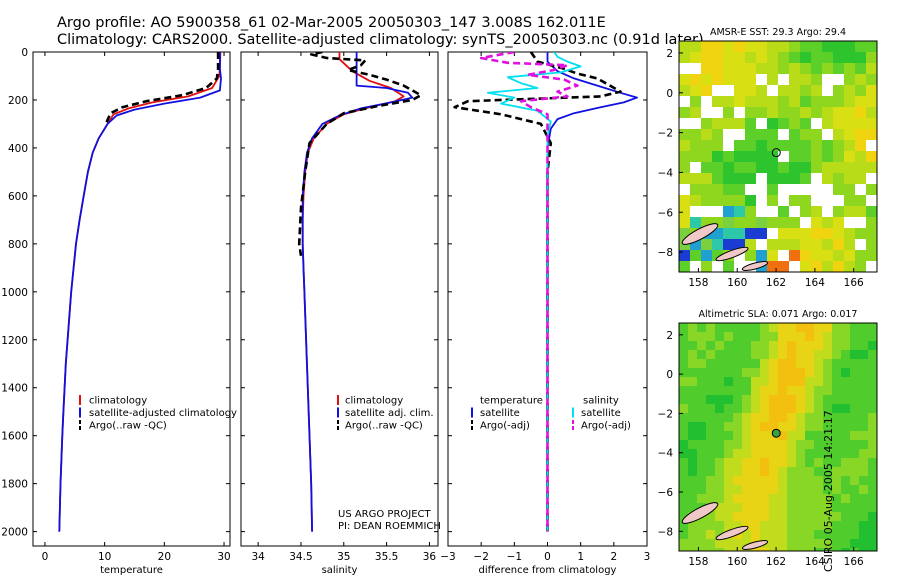  Describe the element at coordinates (665, 532) in the screenshot. I see `y-tick-label: −8` at that location.